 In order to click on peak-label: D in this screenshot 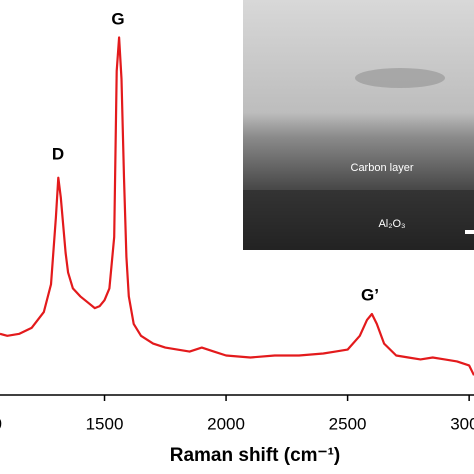, I will do `click(58, 153)`.